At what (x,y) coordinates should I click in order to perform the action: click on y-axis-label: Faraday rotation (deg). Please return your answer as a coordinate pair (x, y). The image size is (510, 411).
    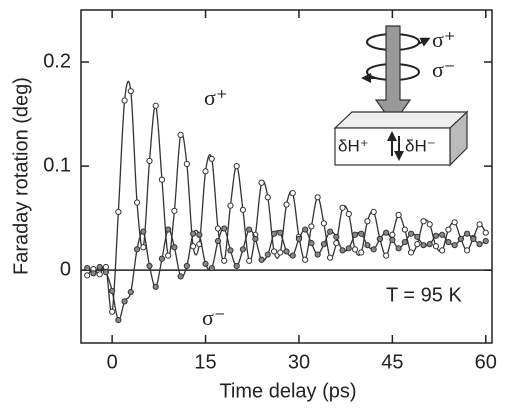
    Looking at the image, I should click on (21, 176).